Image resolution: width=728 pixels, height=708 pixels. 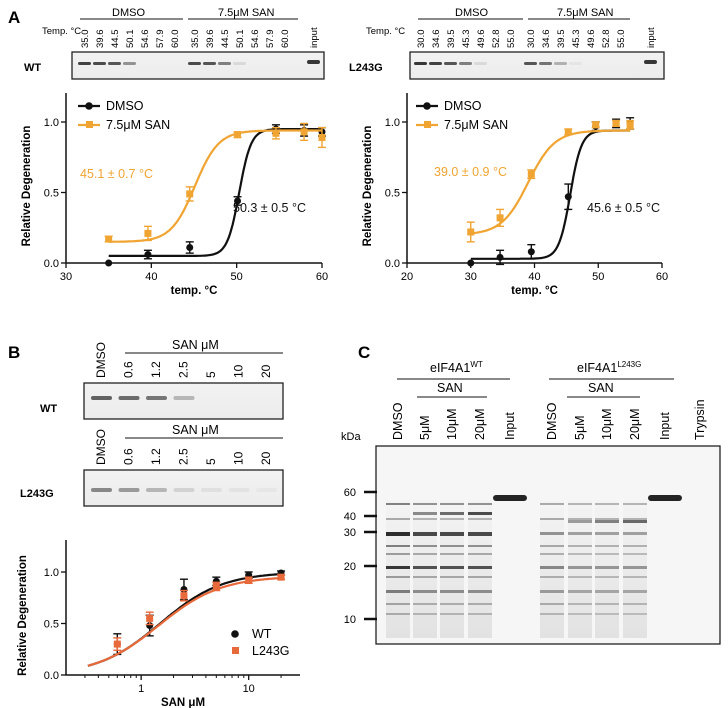 I want to click on san-header-wt: SAN μM, so click(x=195, y=345).